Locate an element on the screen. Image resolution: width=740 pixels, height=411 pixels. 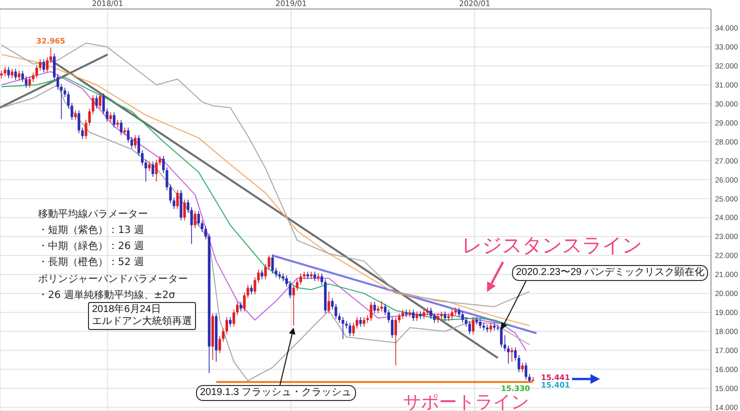
annotation: ・26 週単純移動平均線、±2σ is located at coordinates (107, 295).